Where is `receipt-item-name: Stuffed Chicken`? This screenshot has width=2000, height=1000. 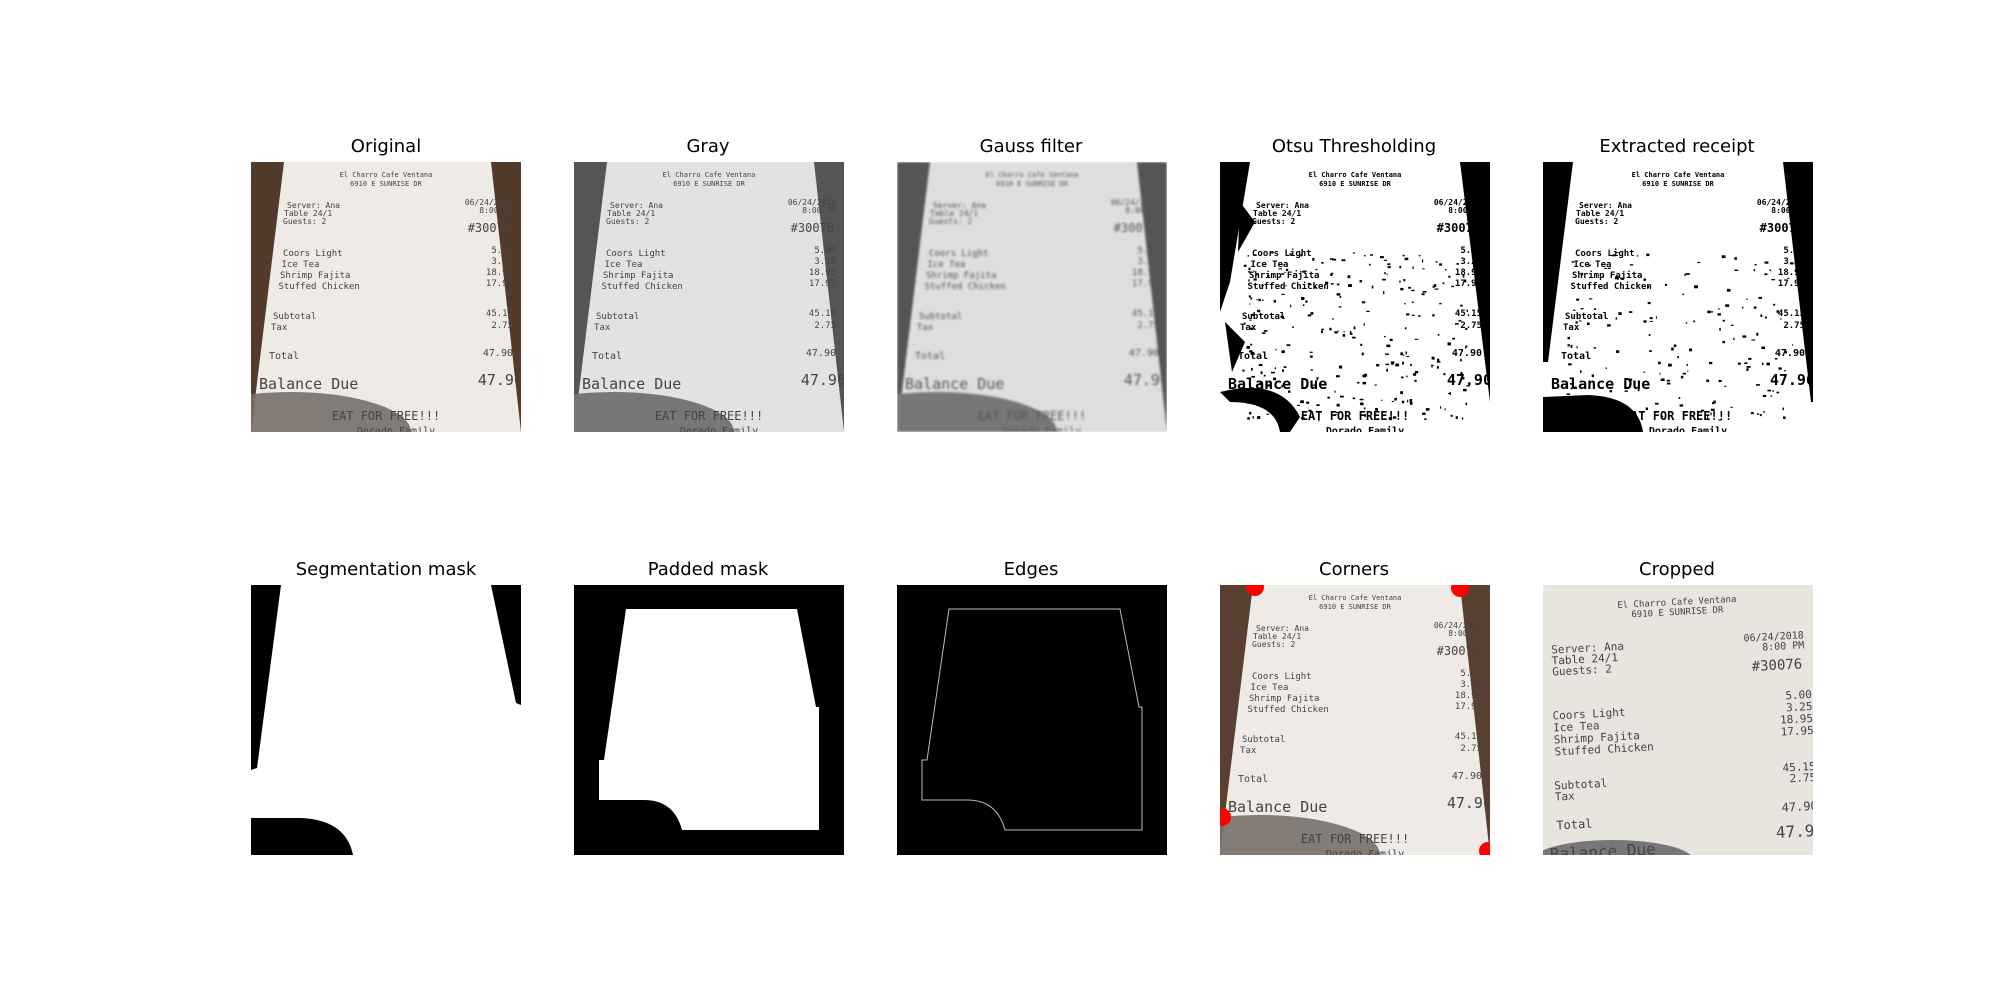 receipt-item-name: Stuffed Chicken is located at coordinates (1288, 286).